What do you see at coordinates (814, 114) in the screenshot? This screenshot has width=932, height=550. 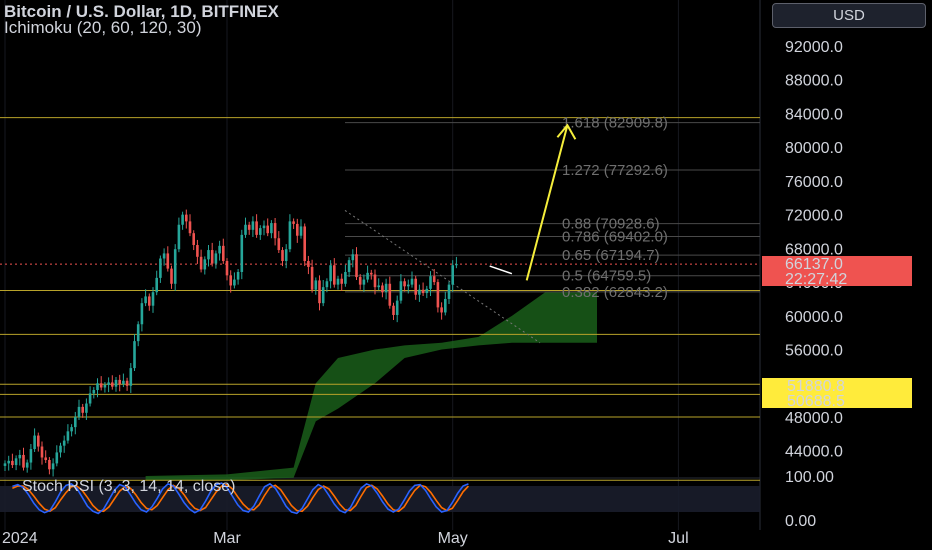 I see `price-tick-label: 84000.0` at bounding box center [814, 114].